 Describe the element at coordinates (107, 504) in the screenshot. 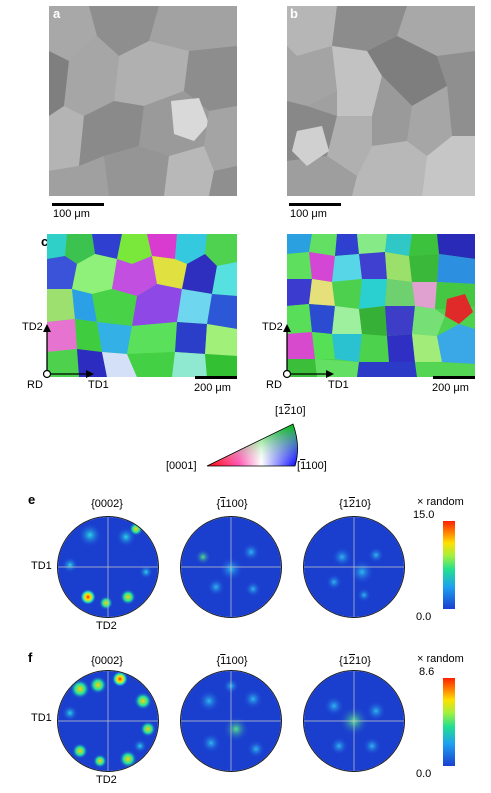

I see `pf-title-basal-e: {0002}` at that location.